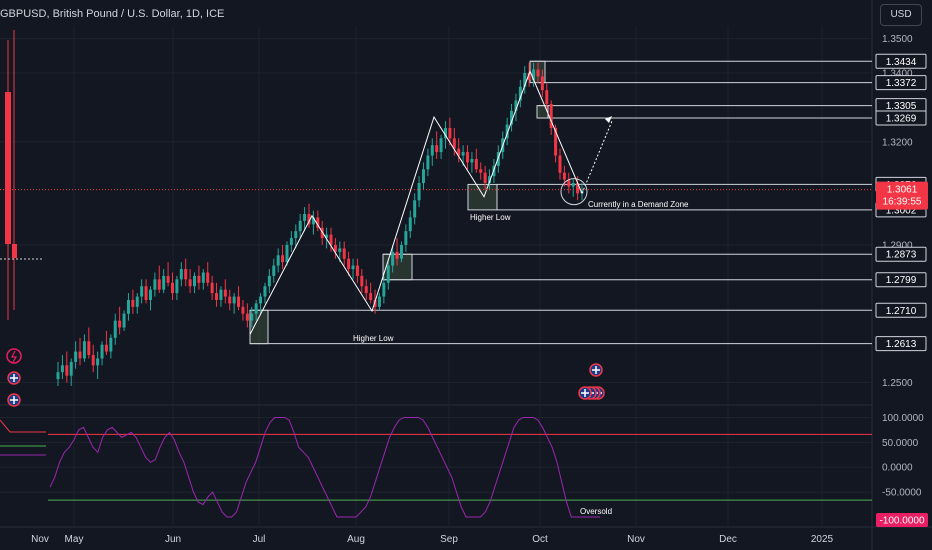 This screenshot has width=932, height=550. Describe the element at coordinates (897, 383) in the screenshot. I see `y-tick-label: 1.2500` at that location.